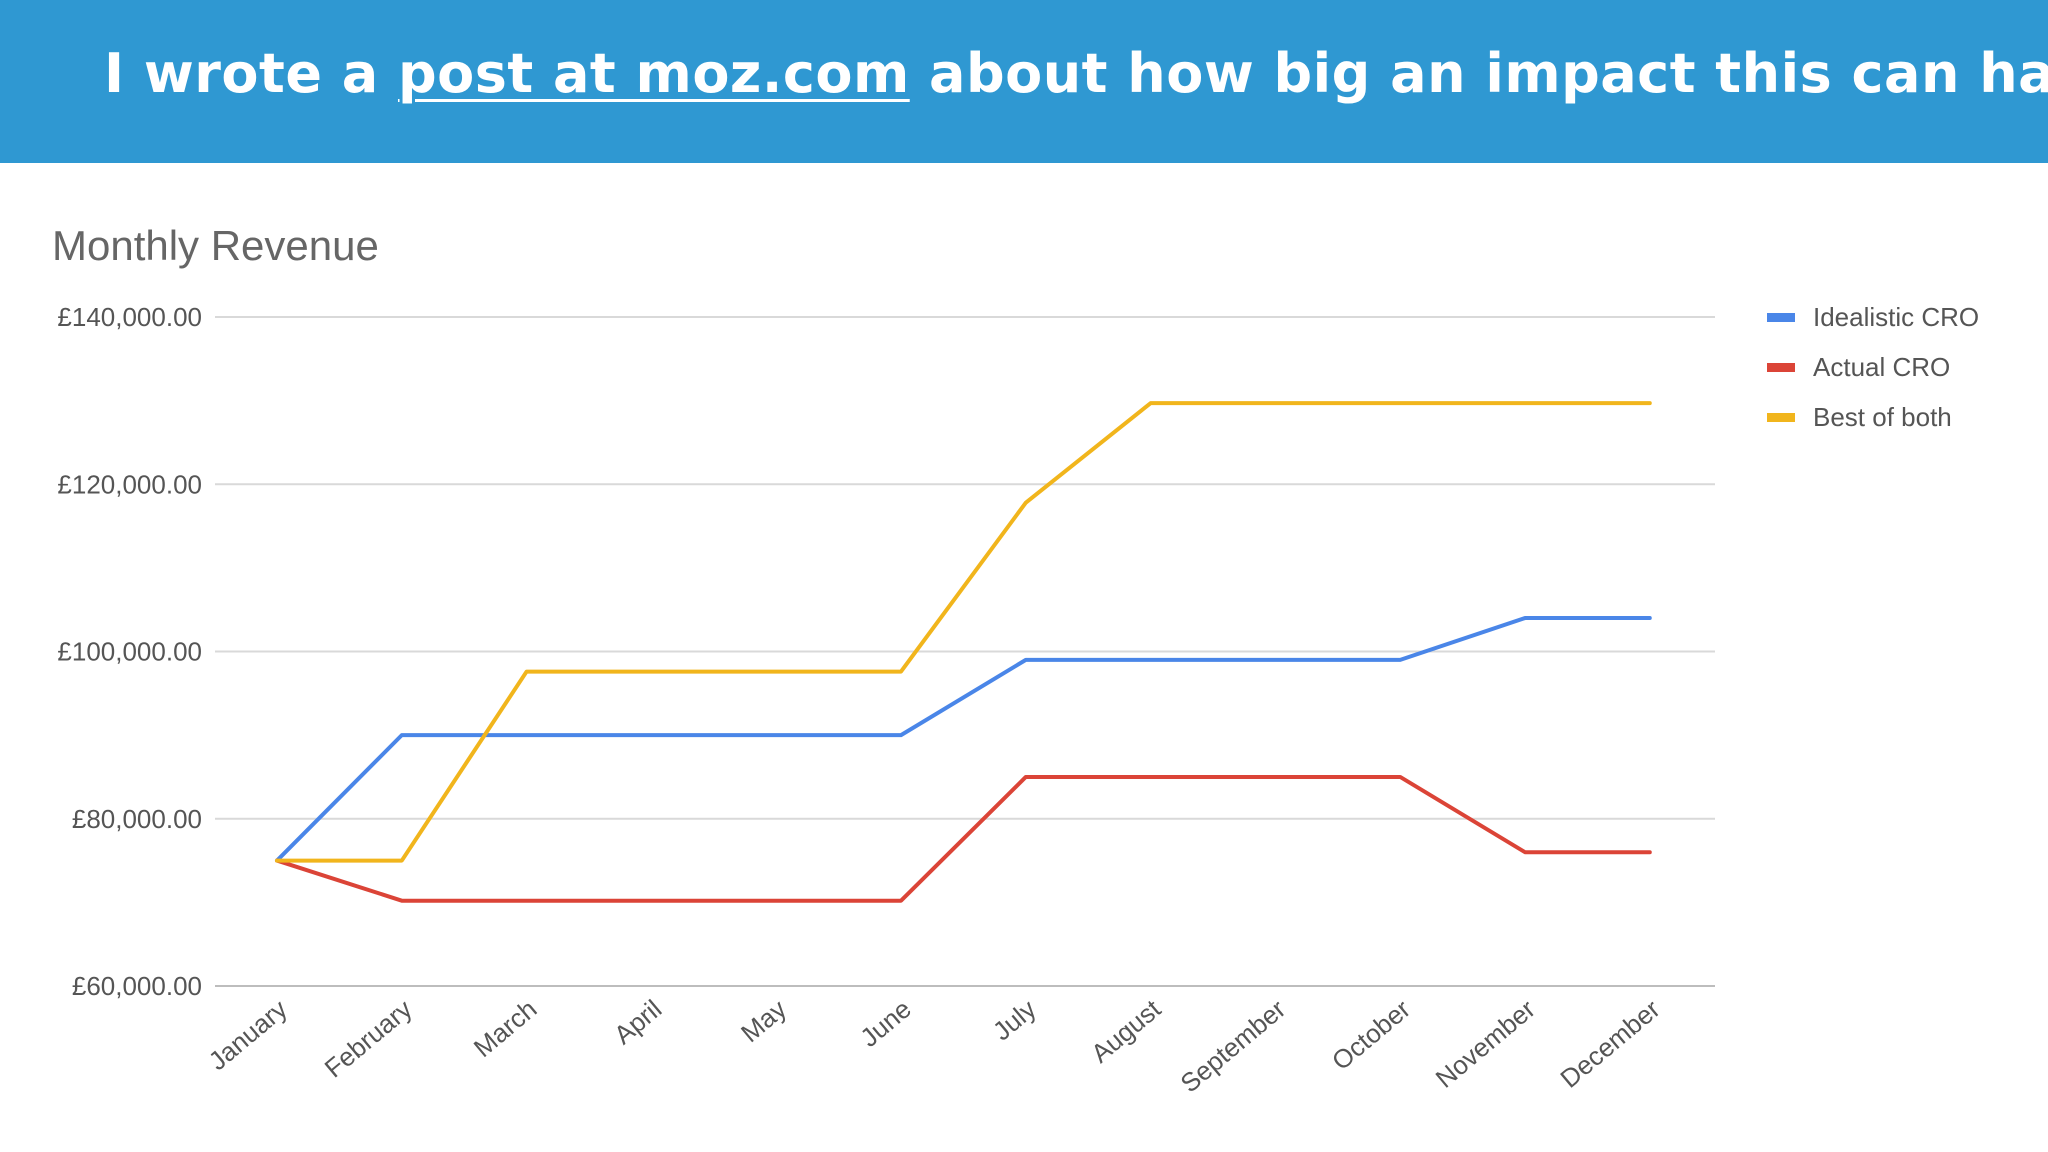 This screenshot has width=2048, height=1152. Describe the element at coordinates (1233, 1045) in the screenshot. I see `x-tick-label: September` at that location.